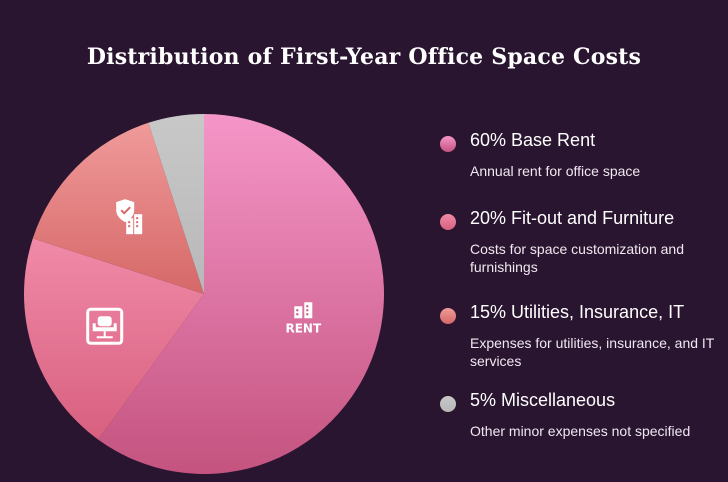 The height and width of the screenshot is (482, 728). What do you see at coordinates (303, 318) in the screenshot?
I see `rent-icon: RENT` at bounding box center [303, 318].